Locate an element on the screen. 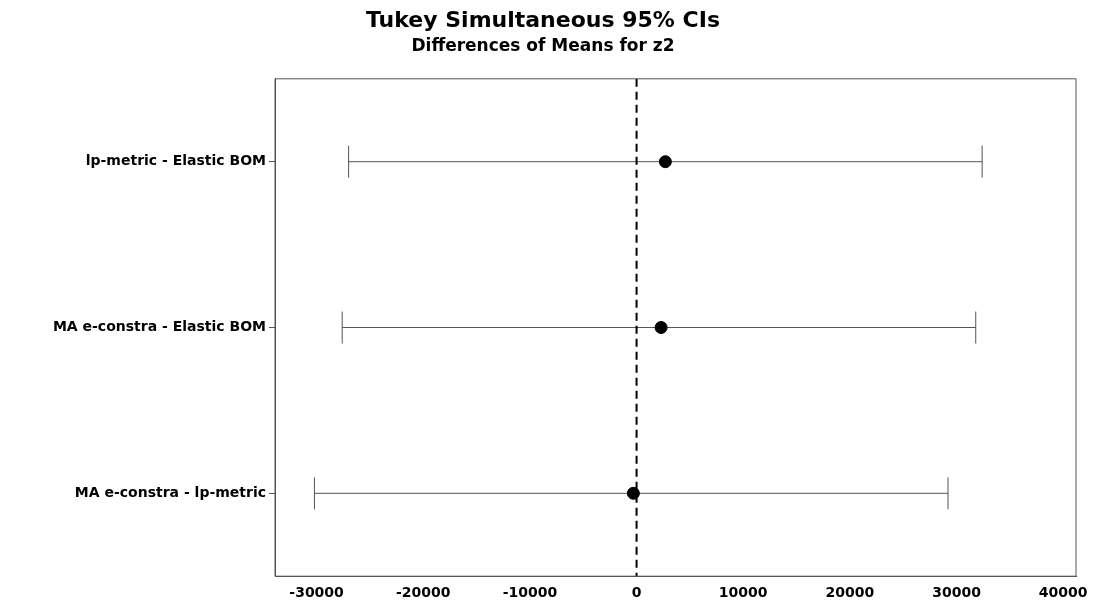 The width and height of the screenshot is (1098, 609). x-tick-label: 0 is located at coordinates (636, 592).